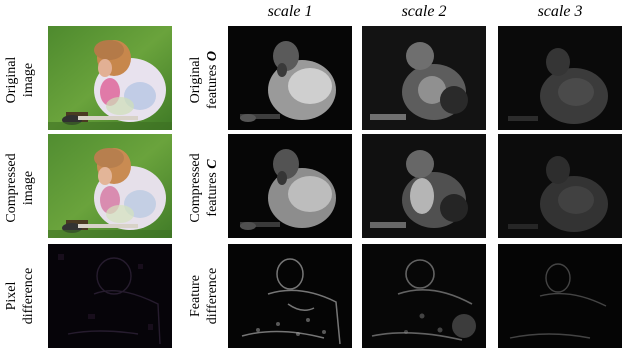  What do you see at coordinates (20, 296) in the screenshot?
I see `row-label-pixel-difference: Pixel difference` at bounding box center [20, 296].